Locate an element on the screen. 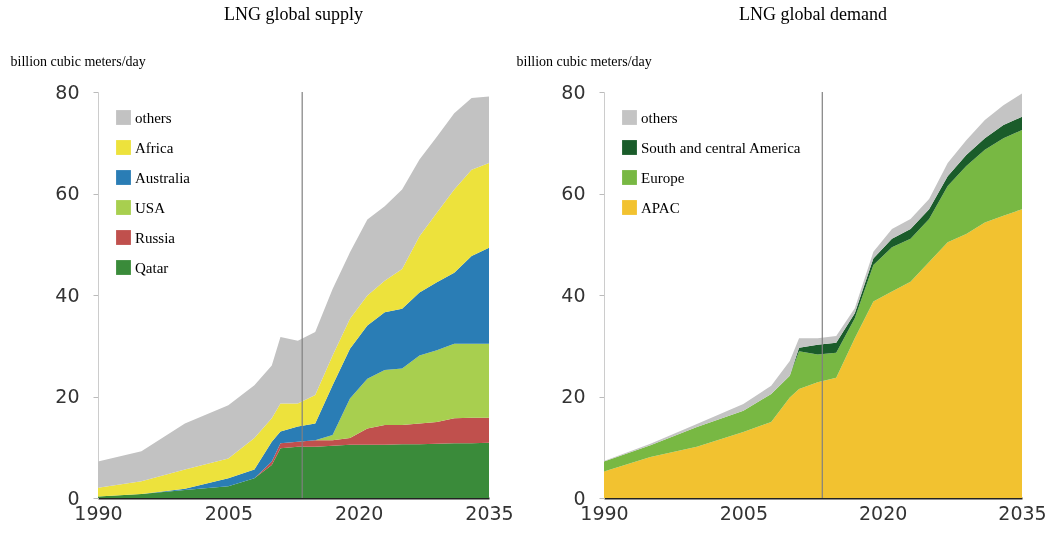  legend-label: South and central America is located at coordinates (721, 147).